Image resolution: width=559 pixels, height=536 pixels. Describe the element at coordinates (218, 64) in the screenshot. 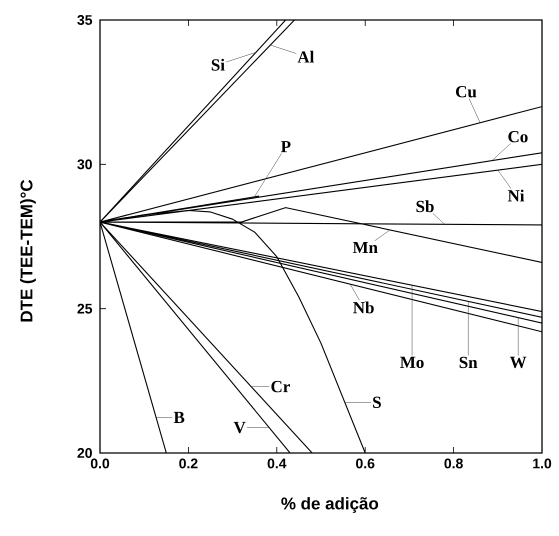

I see `series-label: Si` at that location.